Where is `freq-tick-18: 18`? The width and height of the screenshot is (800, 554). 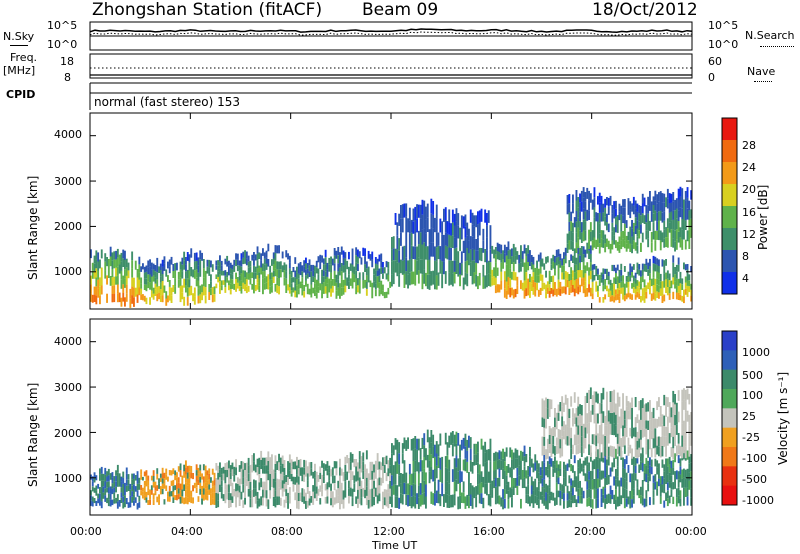
freq-tick-18: 18 is located at coordinates (67, 61).